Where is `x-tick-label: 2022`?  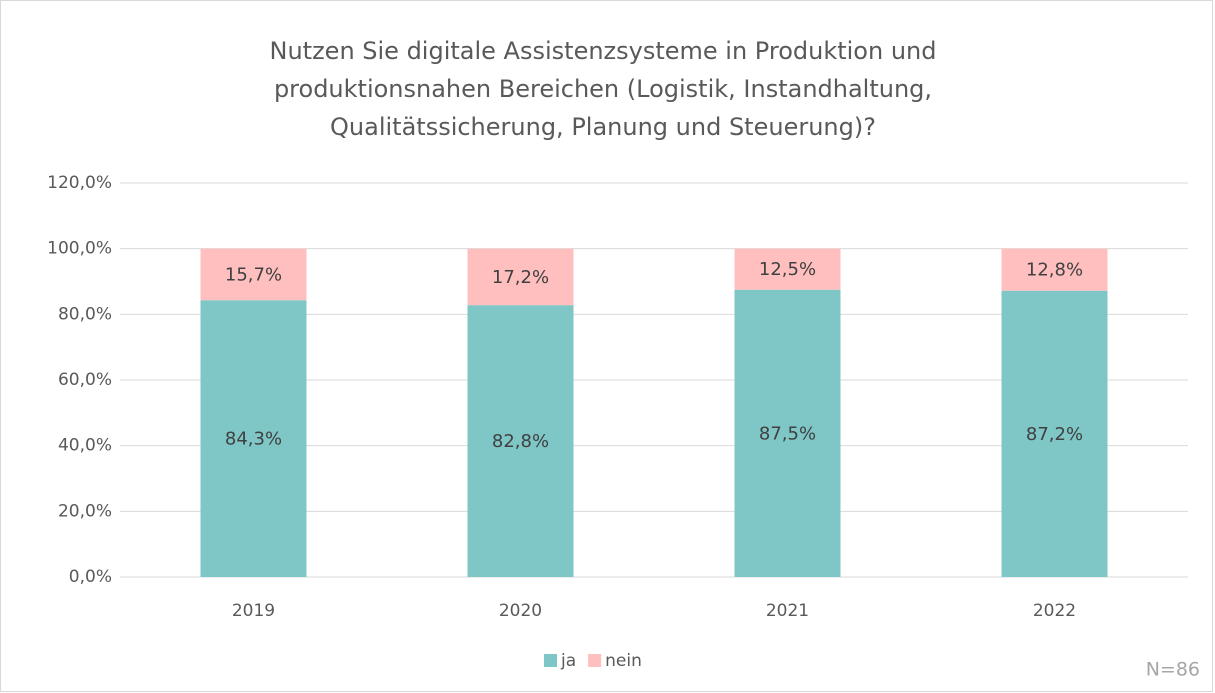 x-tick-label: 2022 is located at coordinates (1054, 611).